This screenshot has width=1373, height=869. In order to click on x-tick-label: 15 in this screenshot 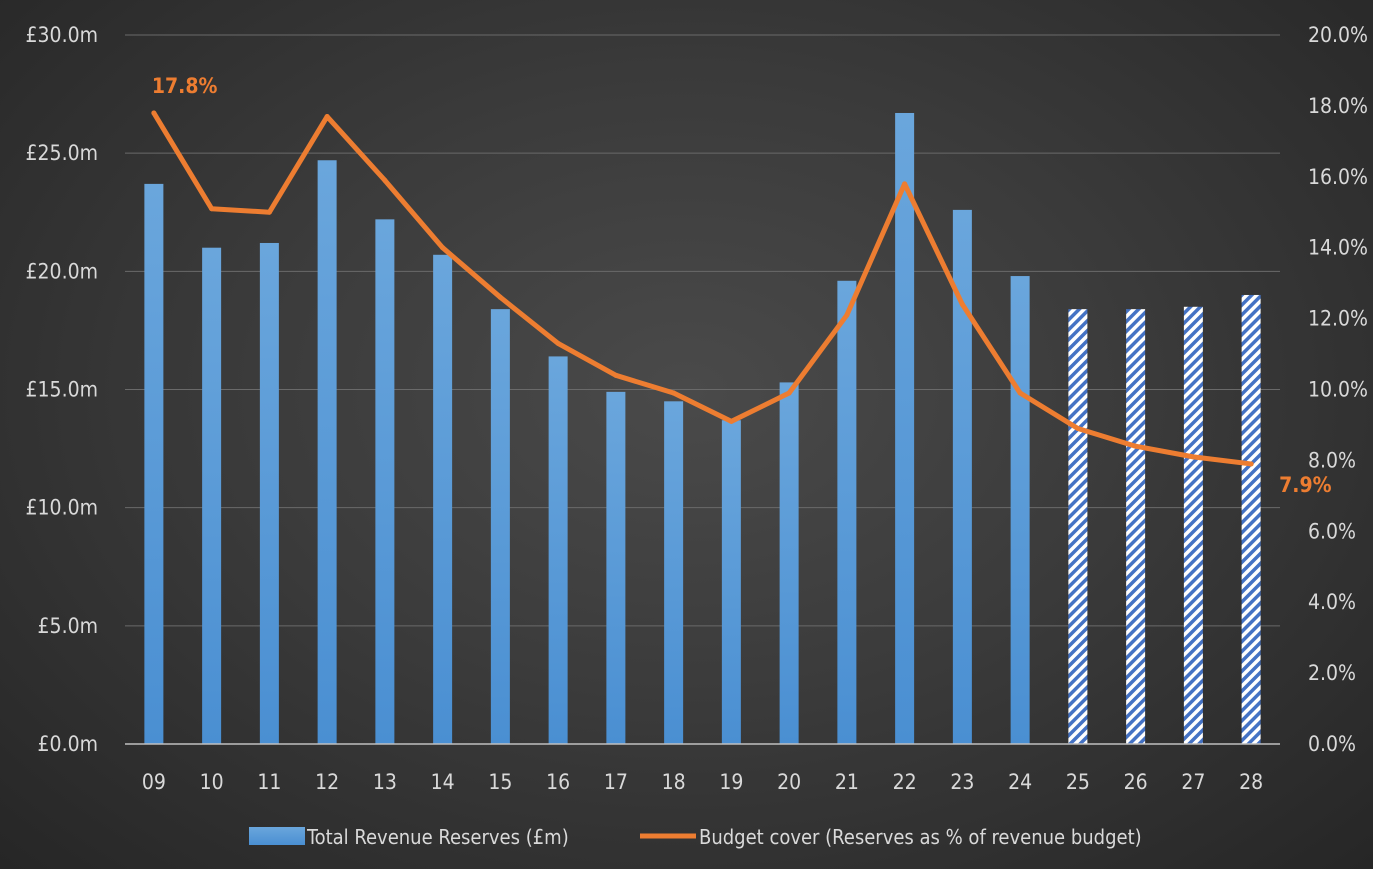, I will do `click(500, 782)`.